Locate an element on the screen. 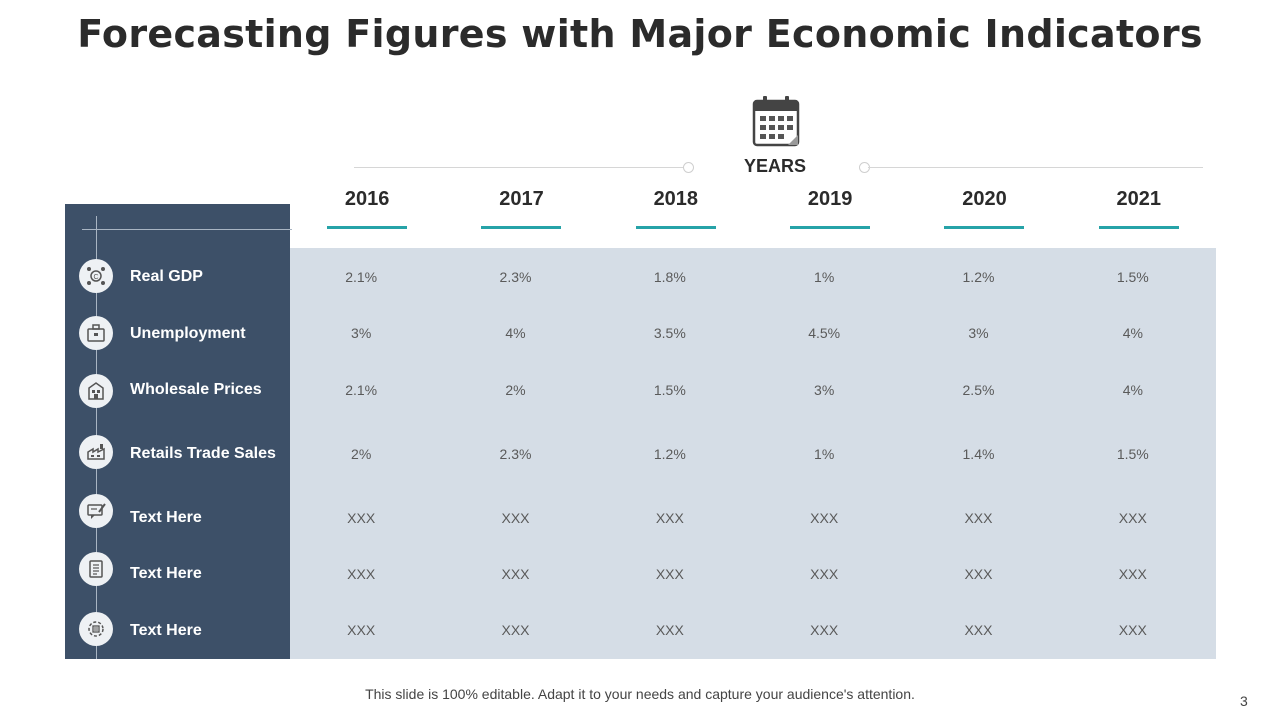 The image size is (1280, 720). row-label: Retails Trade Sales is located at coordinates (203, 453).